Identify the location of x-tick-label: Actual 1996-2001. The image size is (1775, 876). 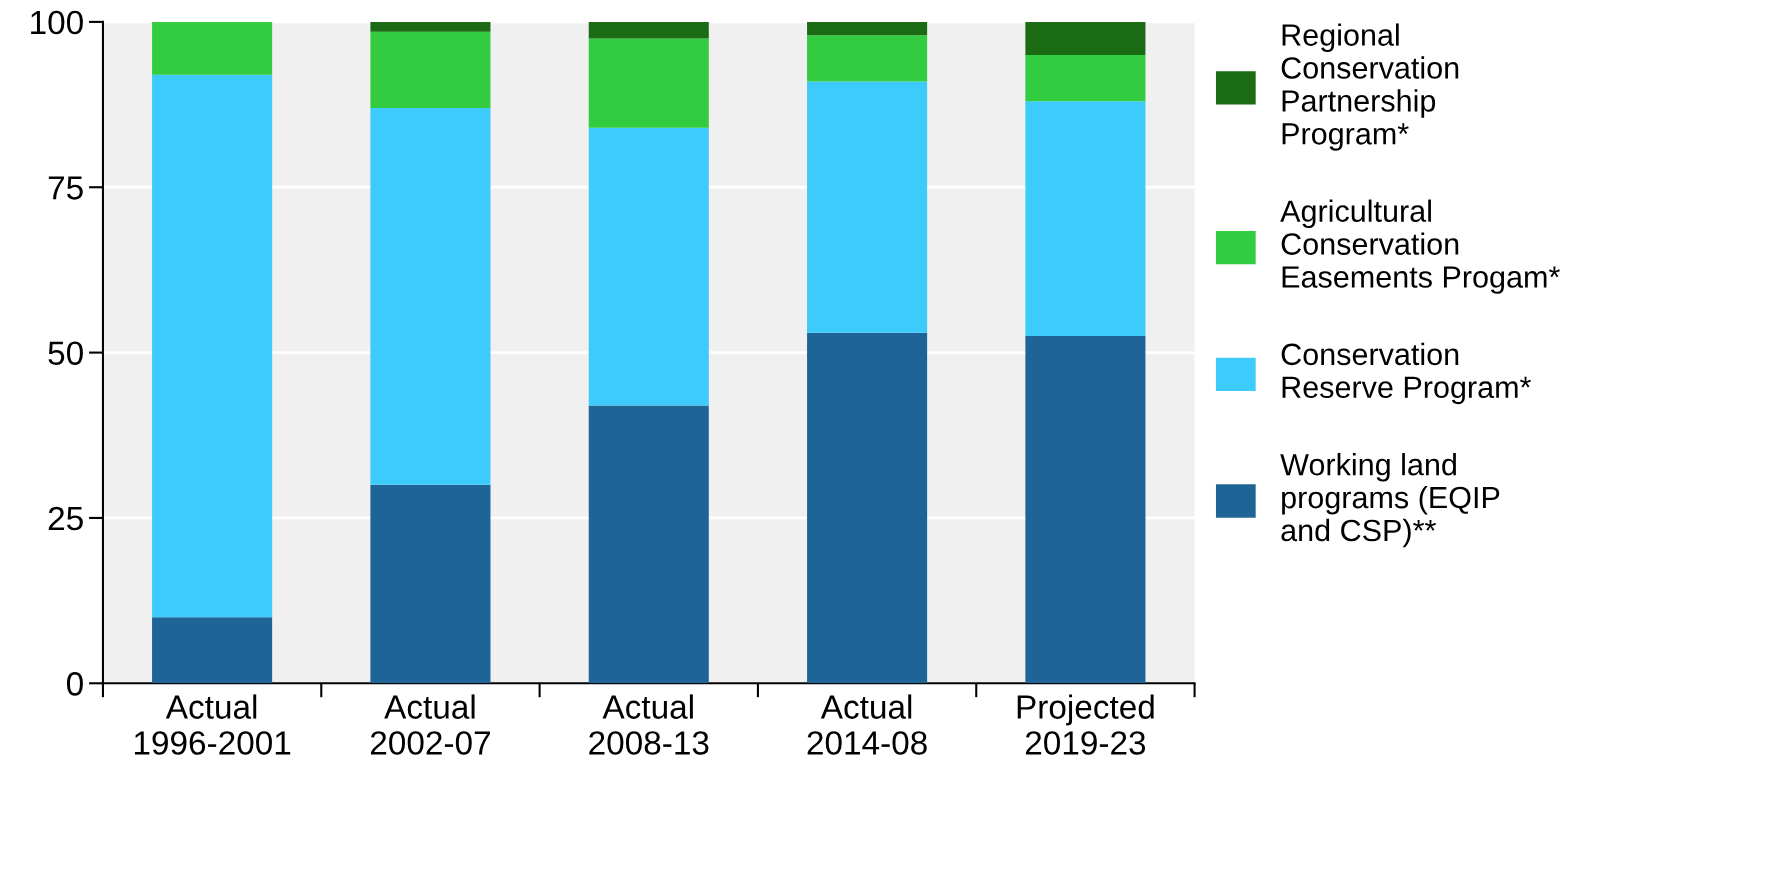
(212, 724).